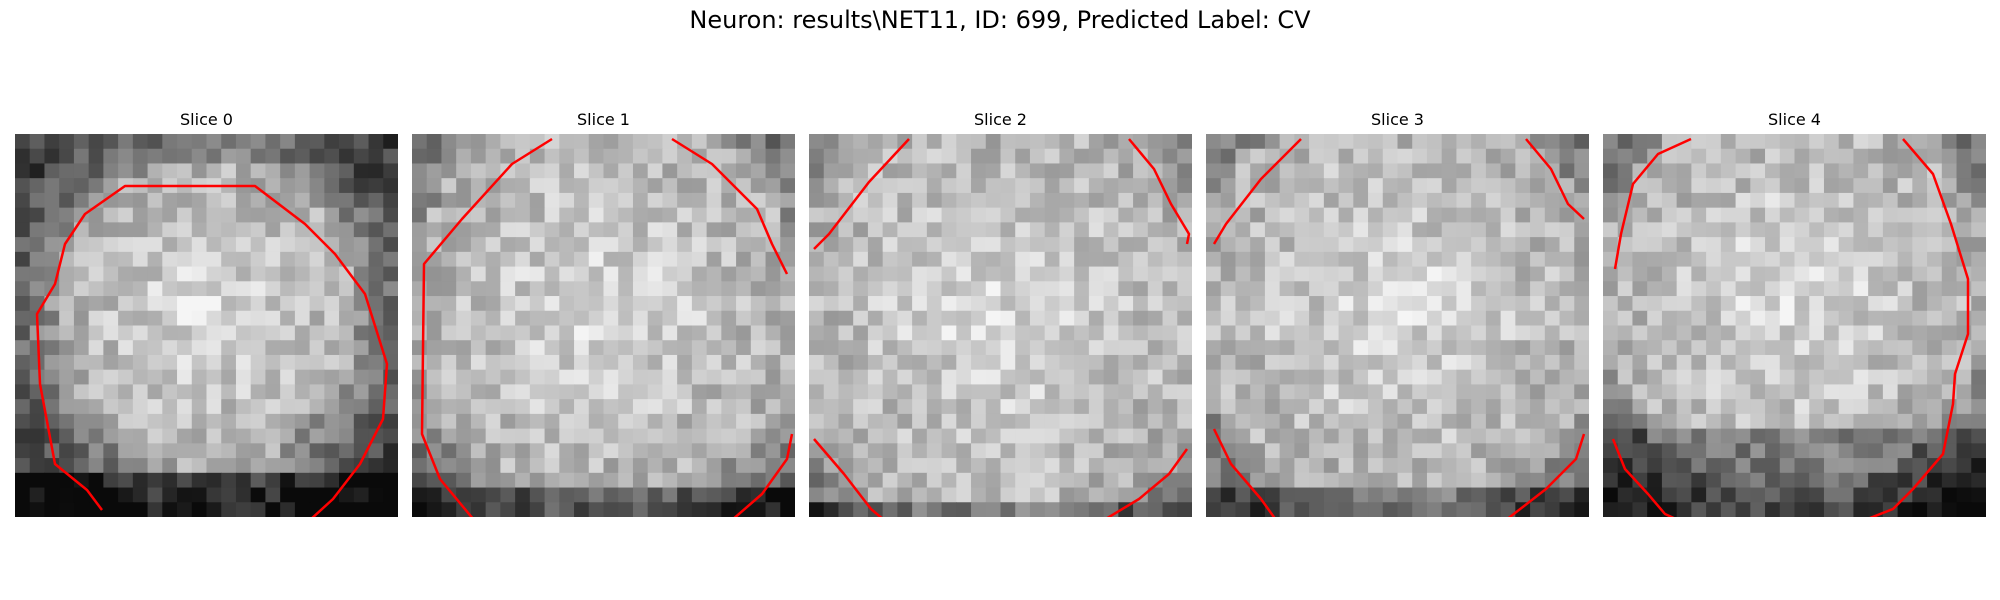 This screenshot has width=2000, height=600. What do you see at coordinates (1794, 119) in the screenshot?
I see `slice-title-4: Slice 4` at bounding box center [1794, 119].